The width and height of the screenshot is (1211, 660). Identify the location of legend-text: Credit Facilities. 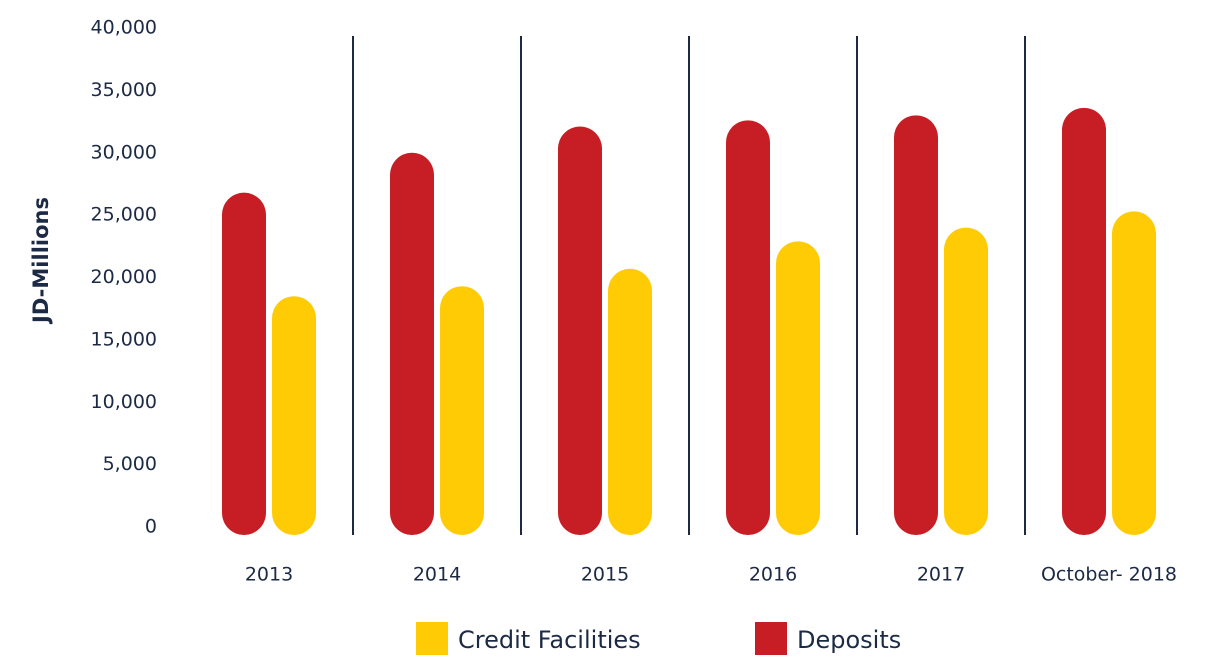
(549, 640).